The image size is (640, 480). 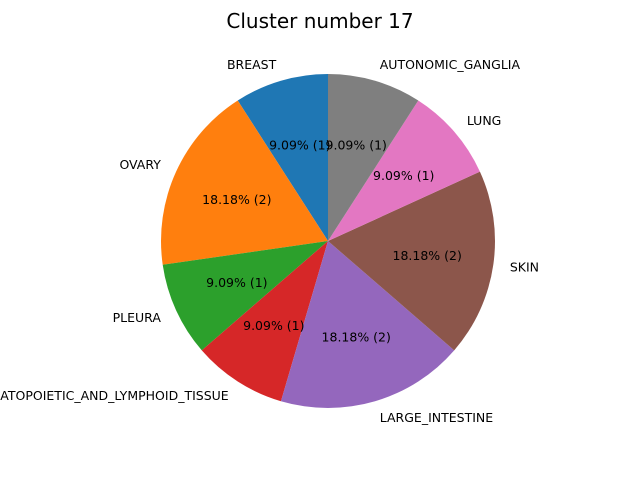 I want to click on pie-slice-large-intestine, so click(x=367, y=325).